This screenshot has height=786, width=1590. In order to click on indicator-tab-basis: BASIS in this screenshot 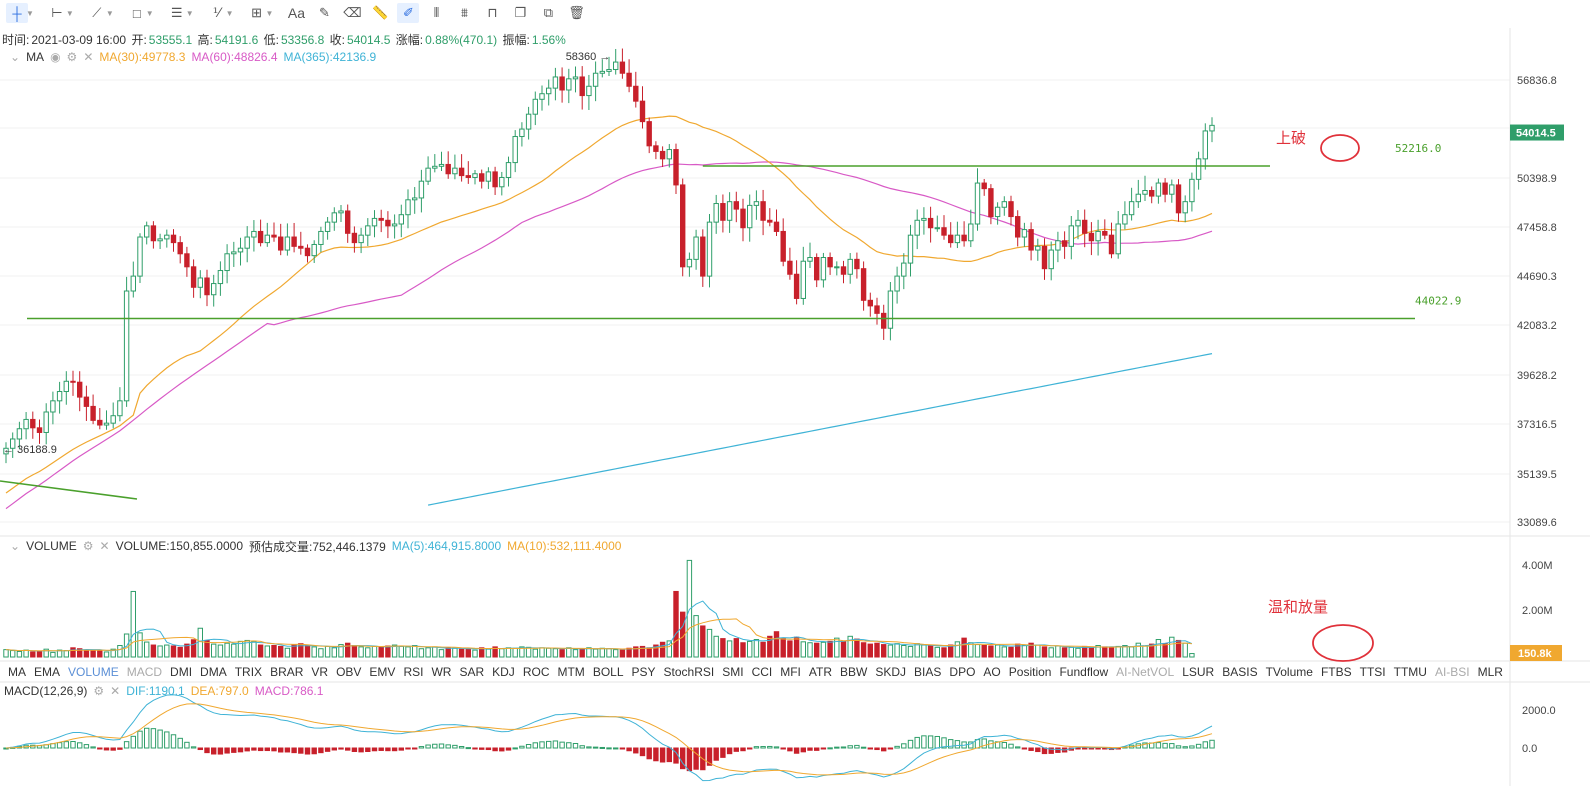, I will do `click(1240, 672)`.